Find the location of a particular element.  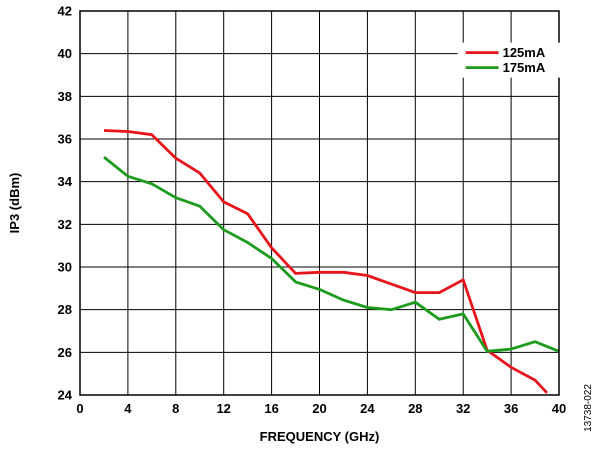

x-tick-label: 12 is located at coordinates (223, 408).